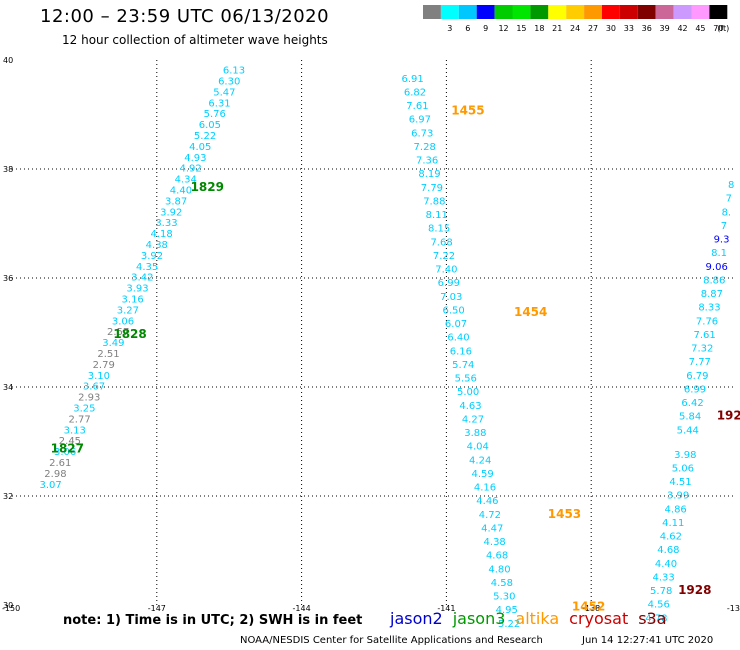  What do you see at coordinates (446, 270) in the screenshot?
I see `wave-height-value: 7.40` at bounding box center [446, 270].